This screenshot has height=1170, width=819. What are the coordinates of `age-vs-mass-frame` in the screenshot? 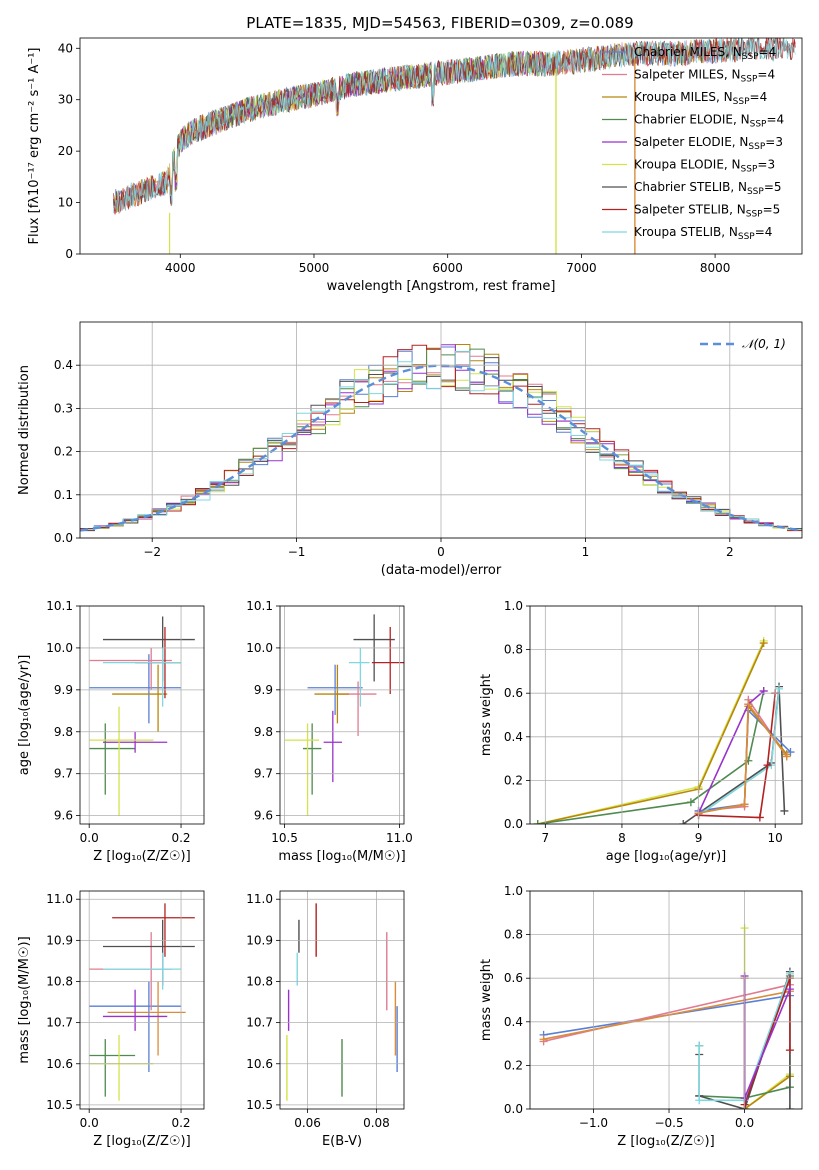 It's located at (342, 715).